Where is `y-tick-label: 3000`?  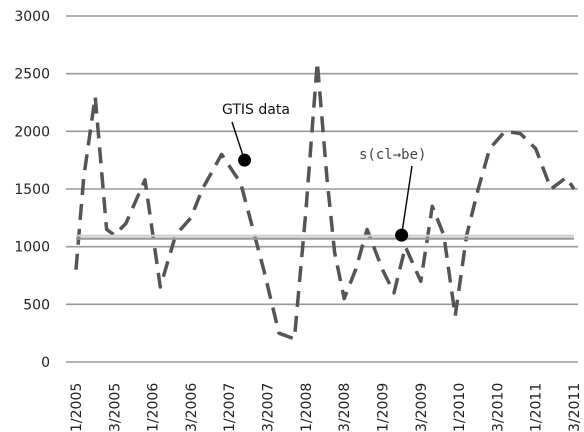
y-tick-label: 3000 is located at coordinates (32, 17).